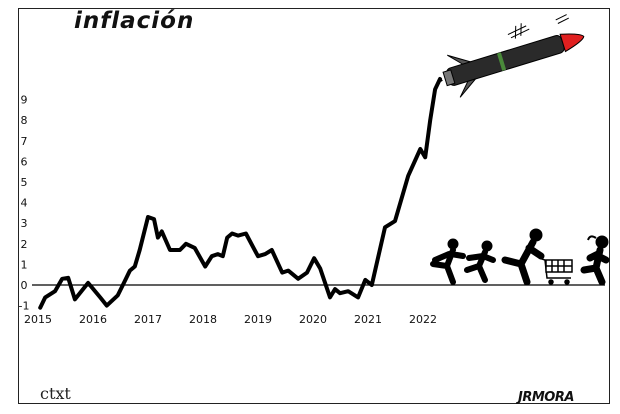 The height and width of the screenshot is (414, 620). What do you see at coordinates (546, 397) in the screenshot?
I see `artist-signature: JRMORA` at bounding box center [546, 397].